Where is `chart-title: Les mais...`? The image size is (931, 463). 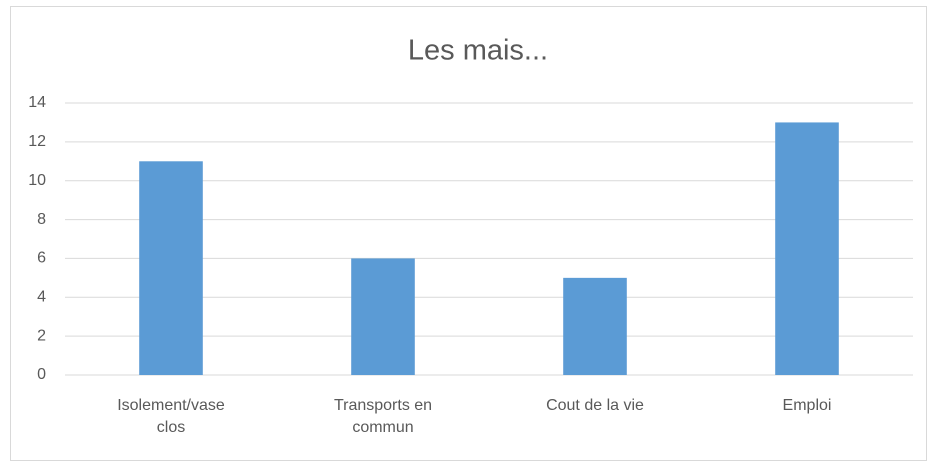
chart-title: Les mais... is located at coordinates (478, 51).